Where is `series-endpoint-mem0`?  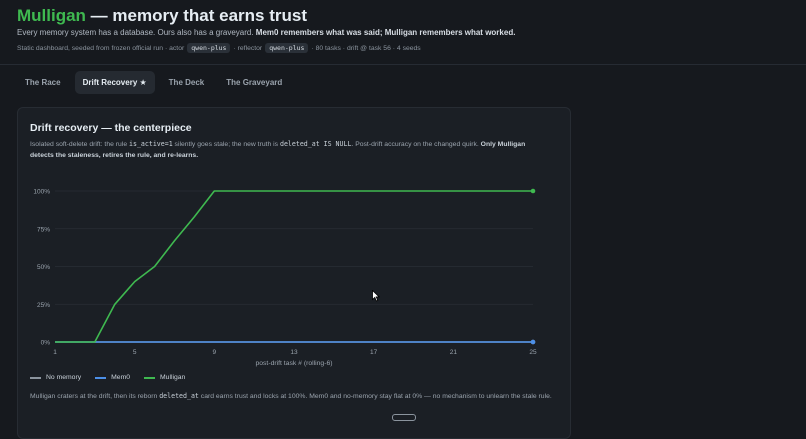 series-endpoint-mem0 is located at coordinates (533, 342).